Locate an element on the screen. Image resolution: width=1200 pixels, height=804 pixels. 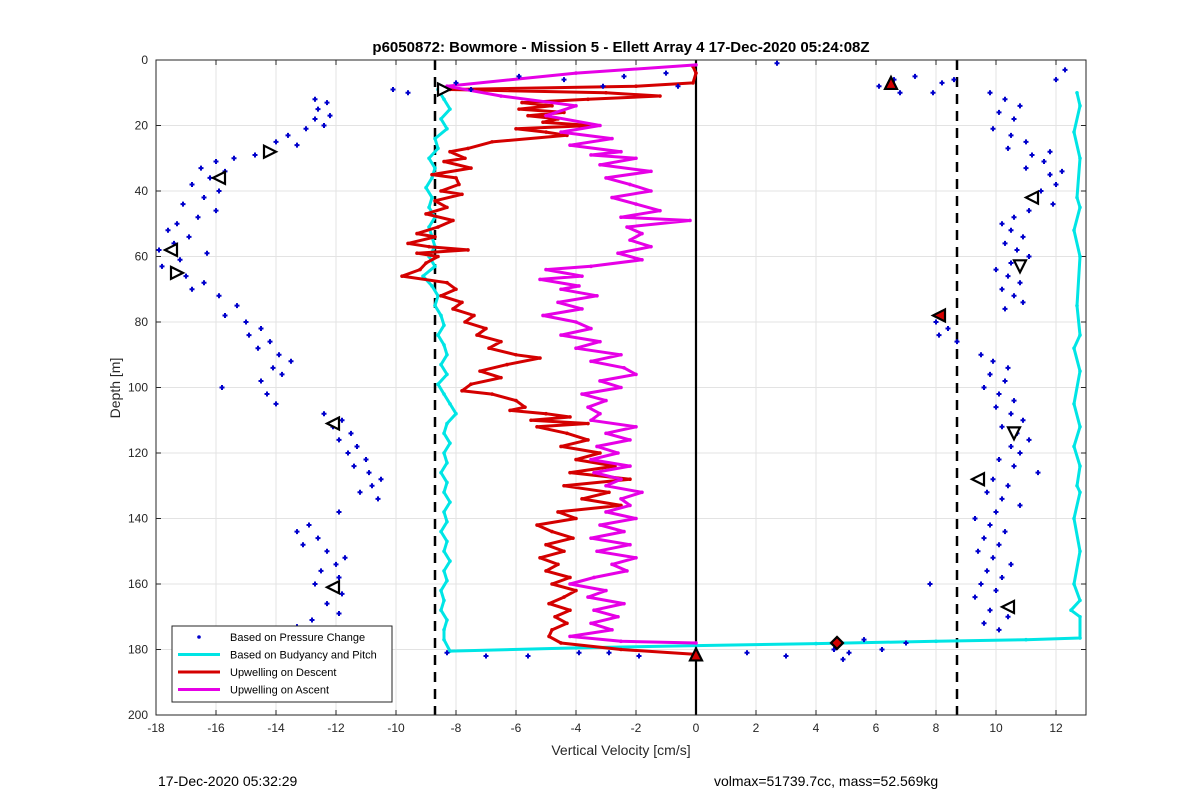
x-tick-label: -4 is located at coordinates (576, 728).